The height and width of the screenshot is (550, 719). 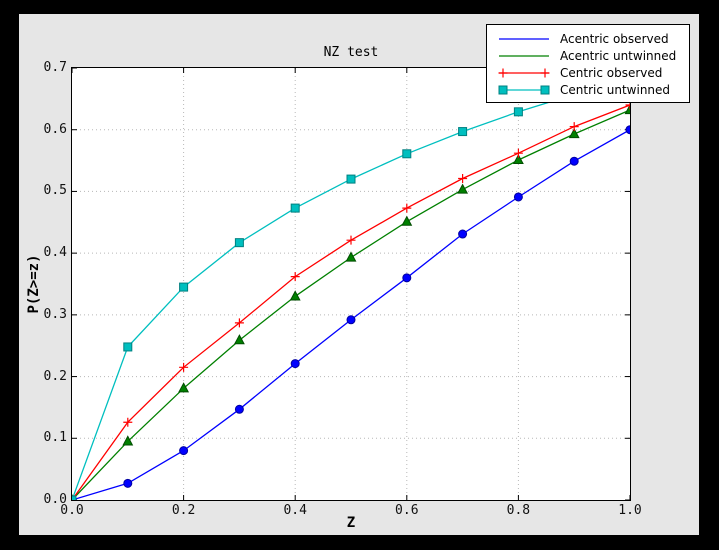 What do you see at coordinates (407, 510) in the screenshot?
I see `x-tick-label: 0.6` at bounding box center [407, 510].